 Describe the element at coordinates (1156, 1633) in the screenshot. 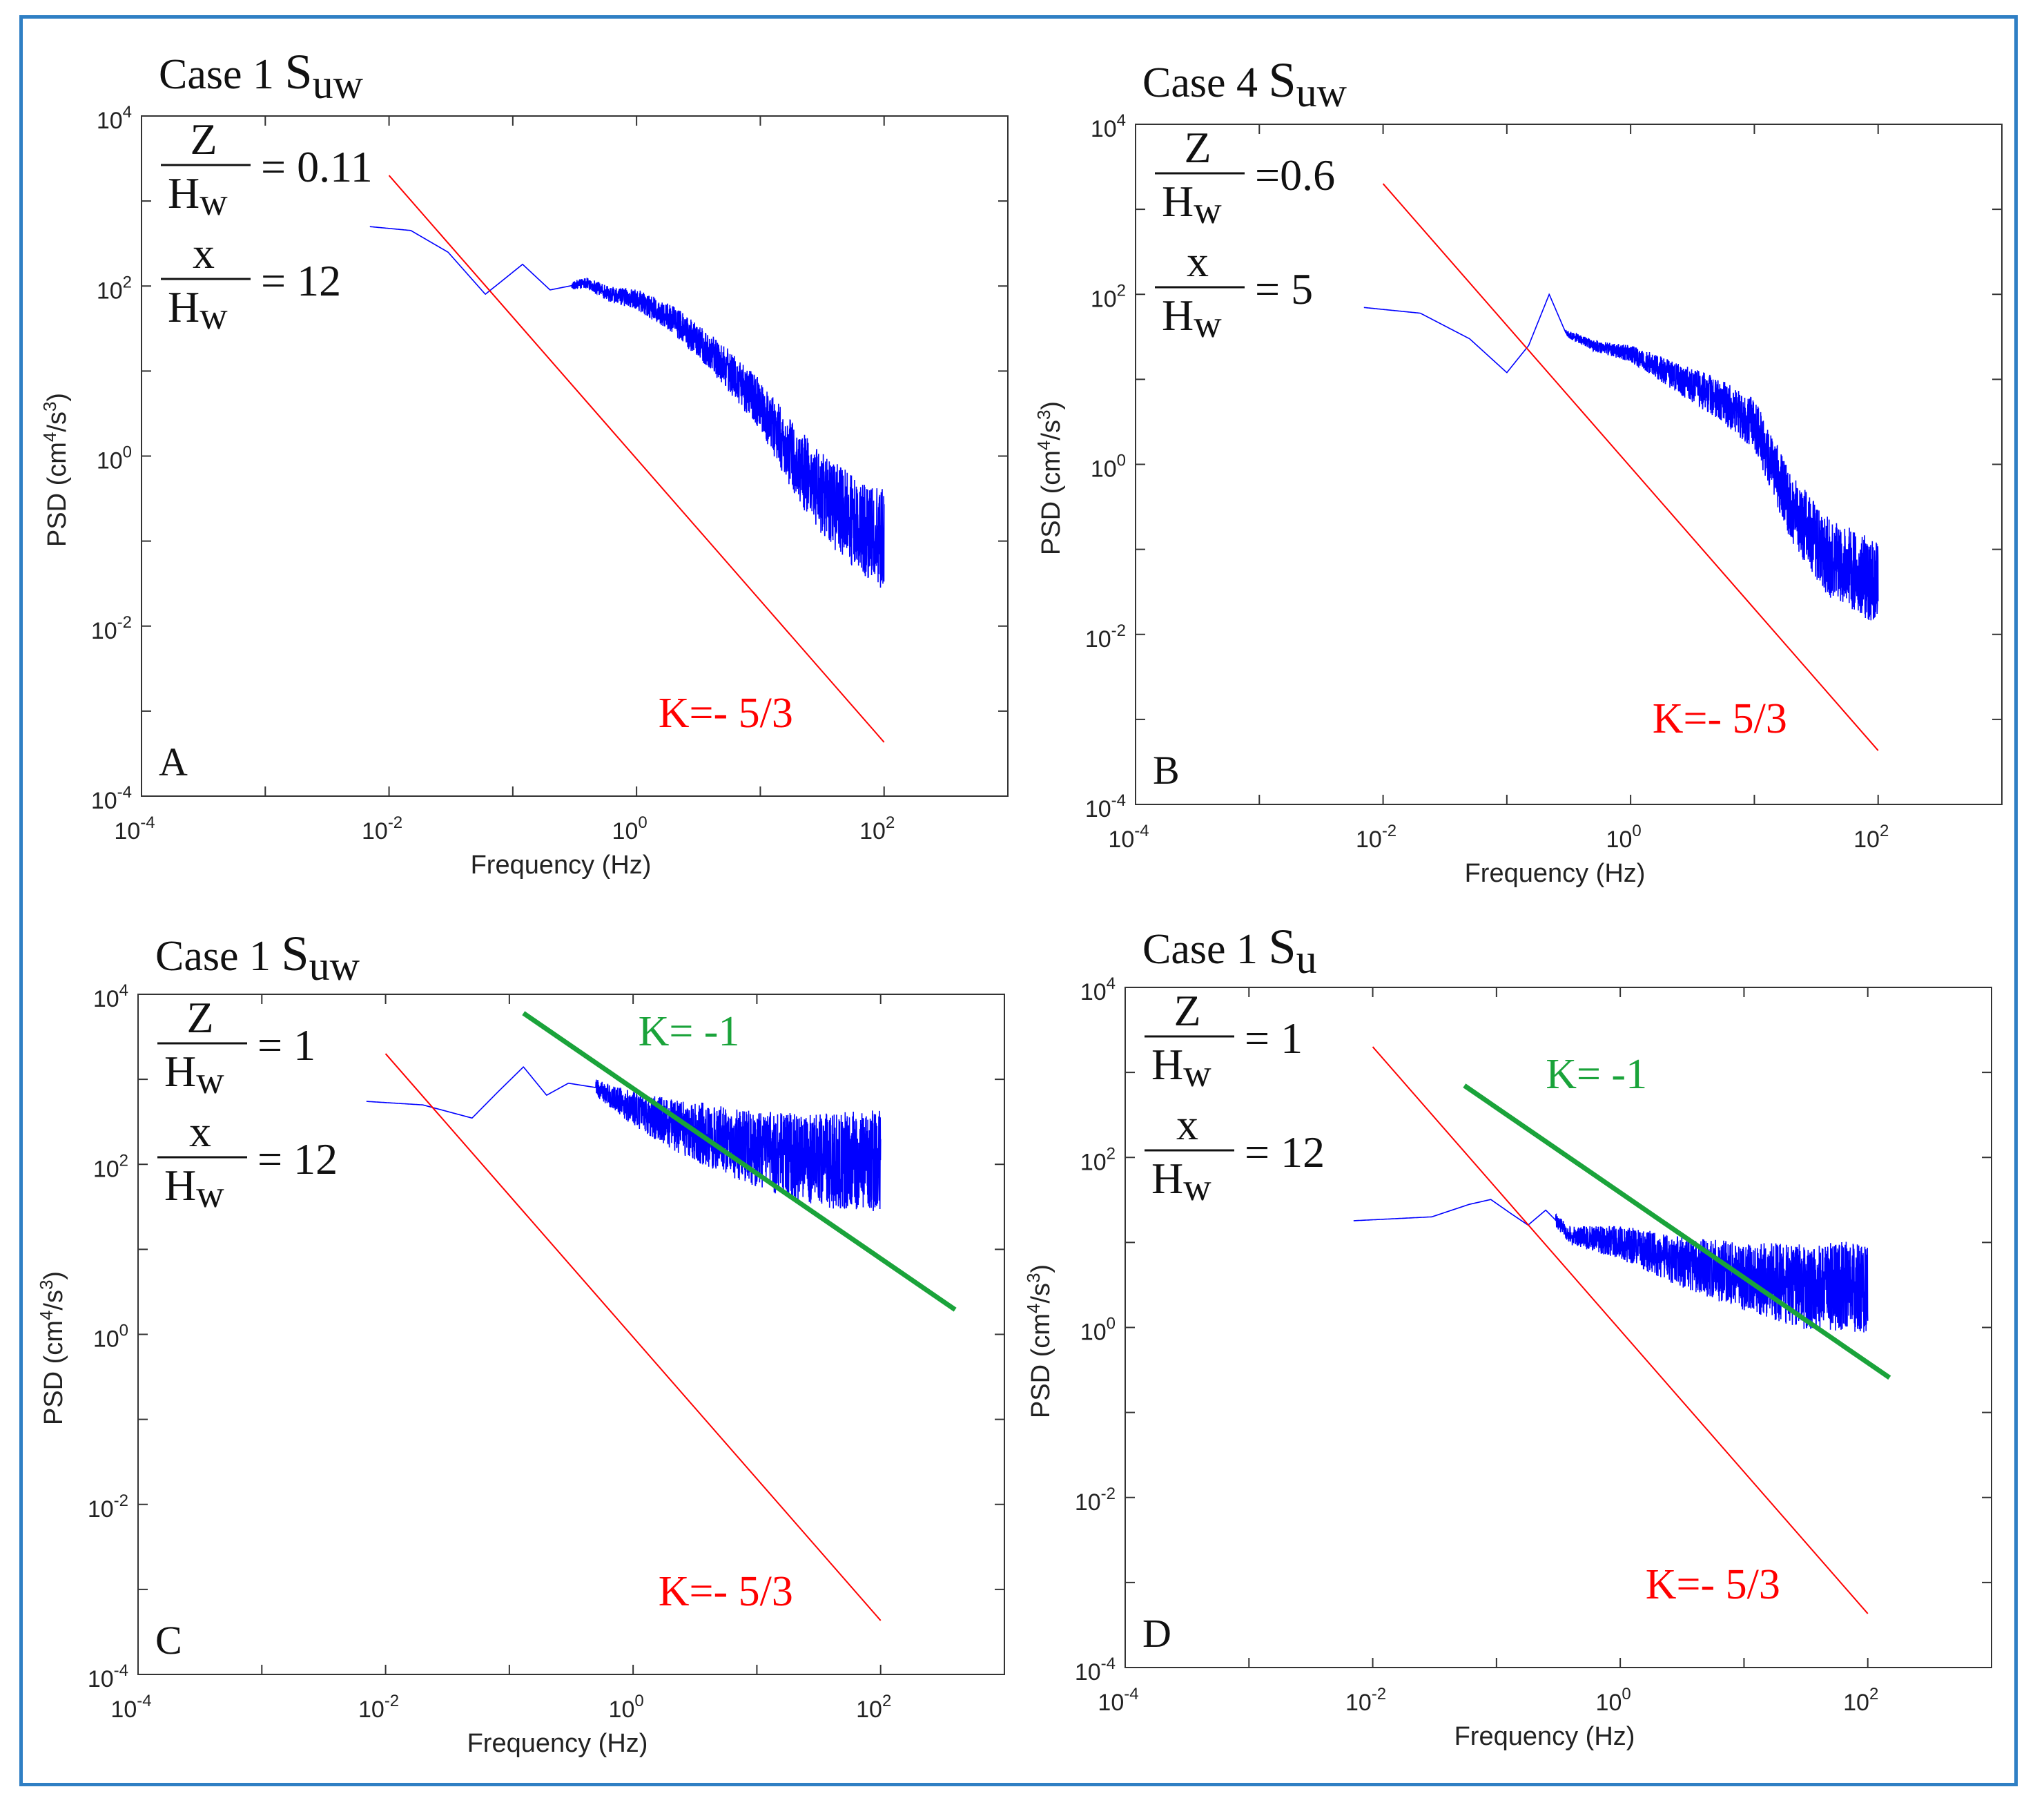

I see `panel-letter: D` at that location.